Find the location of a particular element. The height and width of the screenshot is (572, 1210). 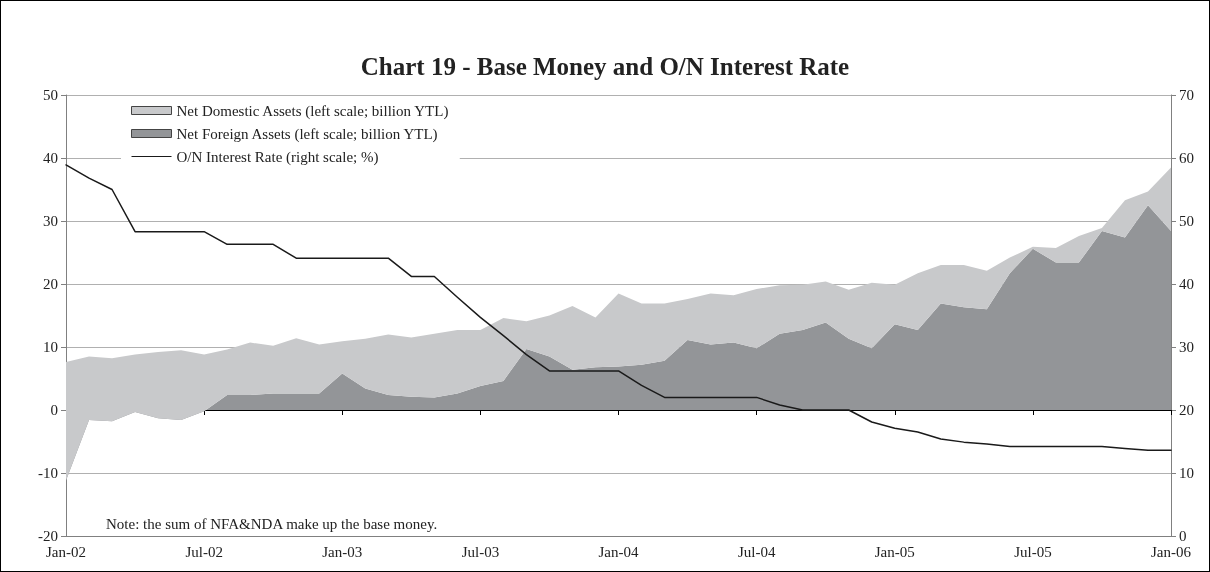

y2-tick-label: 50 is located at coordinates (1186, 221).